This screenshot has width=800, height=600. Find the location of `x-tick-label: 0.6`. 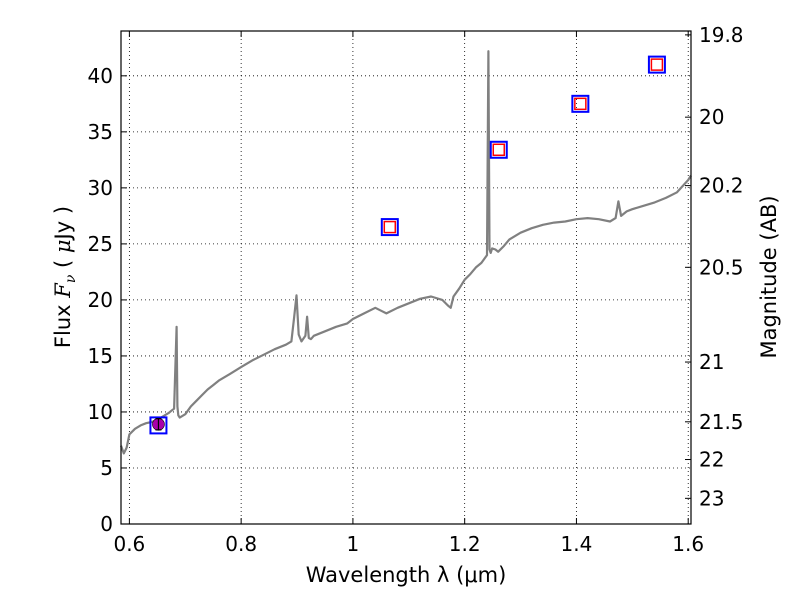

x-tick-label: 0.6 is located at coordinates (129, 544).